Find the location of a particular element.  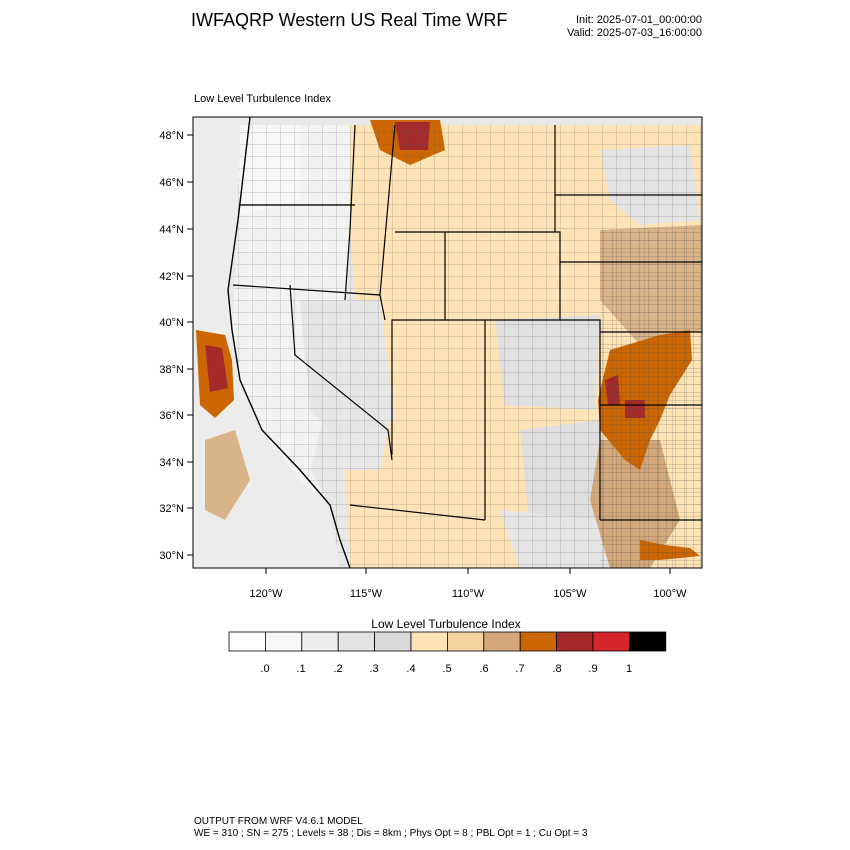

colorbar-label: .9 is located at coordinates (593, 669).